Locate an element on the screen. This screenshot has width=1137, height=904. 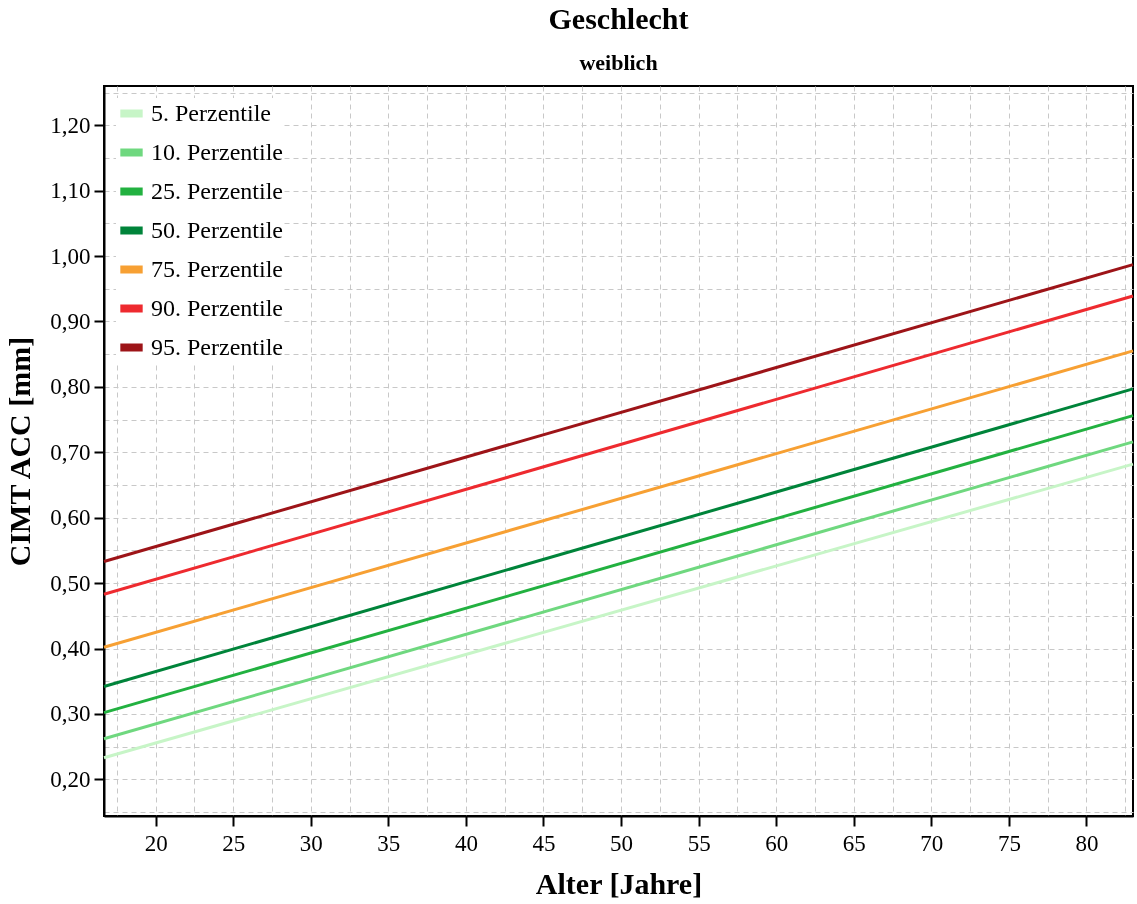
y-tick-label: 0,20 is located at coordinates (70, 779).